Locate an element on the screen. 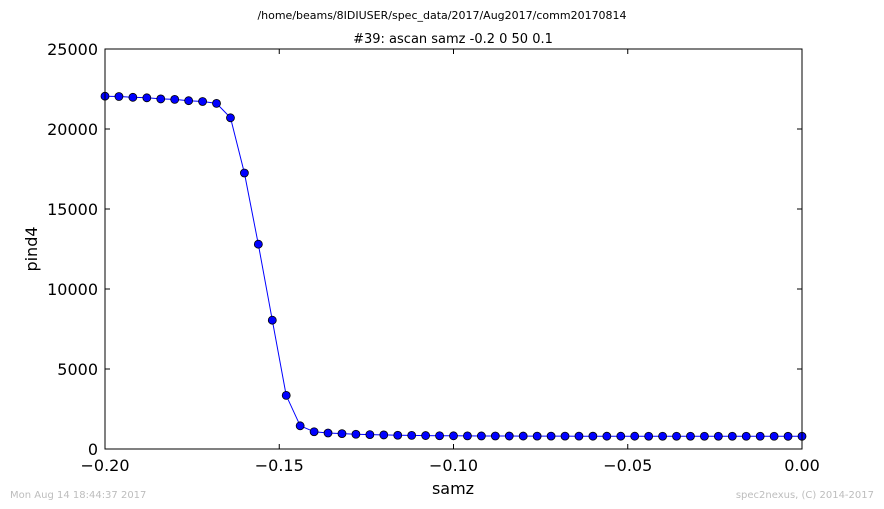  footer-timestamp: Mon Aug 14 18:44:37 2017 is located at coordinates (78, 495).